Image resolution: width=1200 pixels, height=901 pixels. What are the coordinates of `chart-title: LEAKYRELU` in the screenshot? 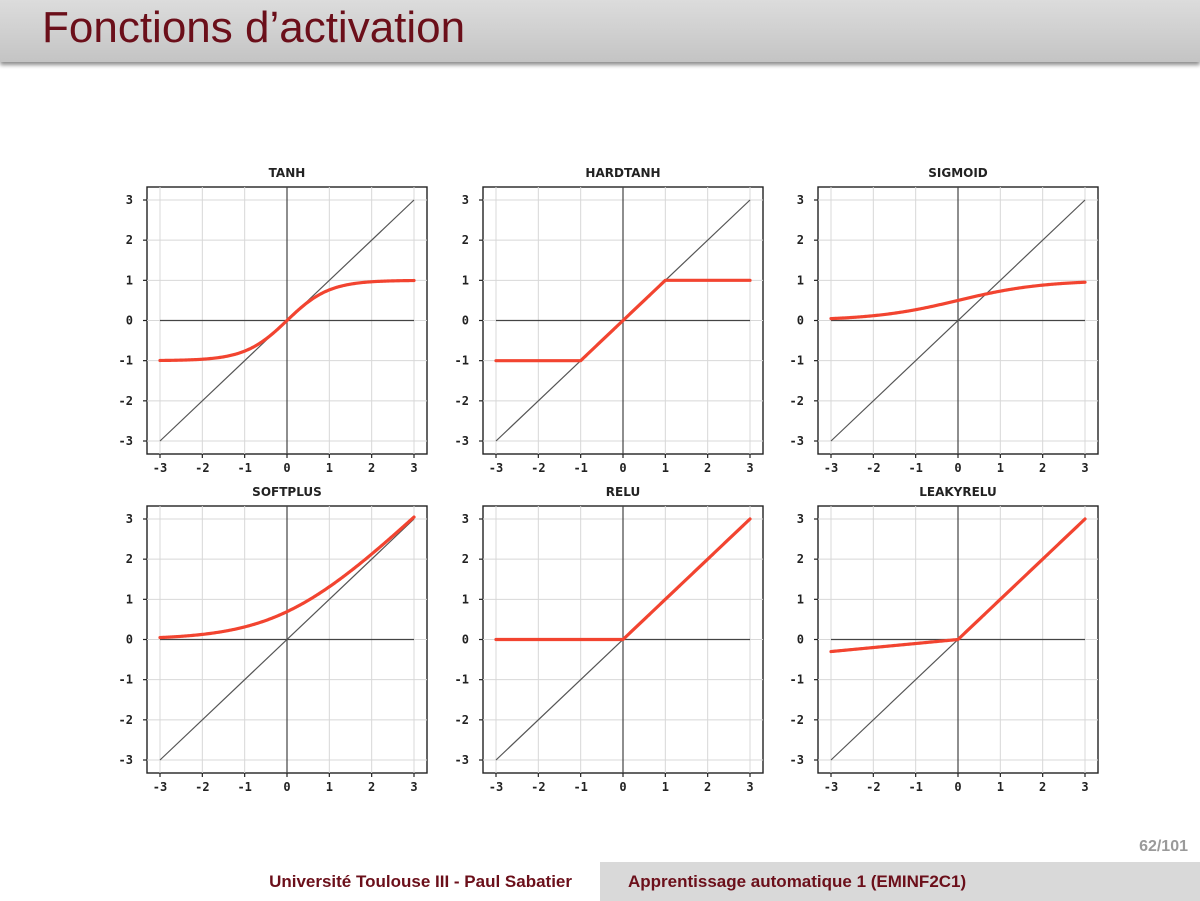 It's located at (958, 492).